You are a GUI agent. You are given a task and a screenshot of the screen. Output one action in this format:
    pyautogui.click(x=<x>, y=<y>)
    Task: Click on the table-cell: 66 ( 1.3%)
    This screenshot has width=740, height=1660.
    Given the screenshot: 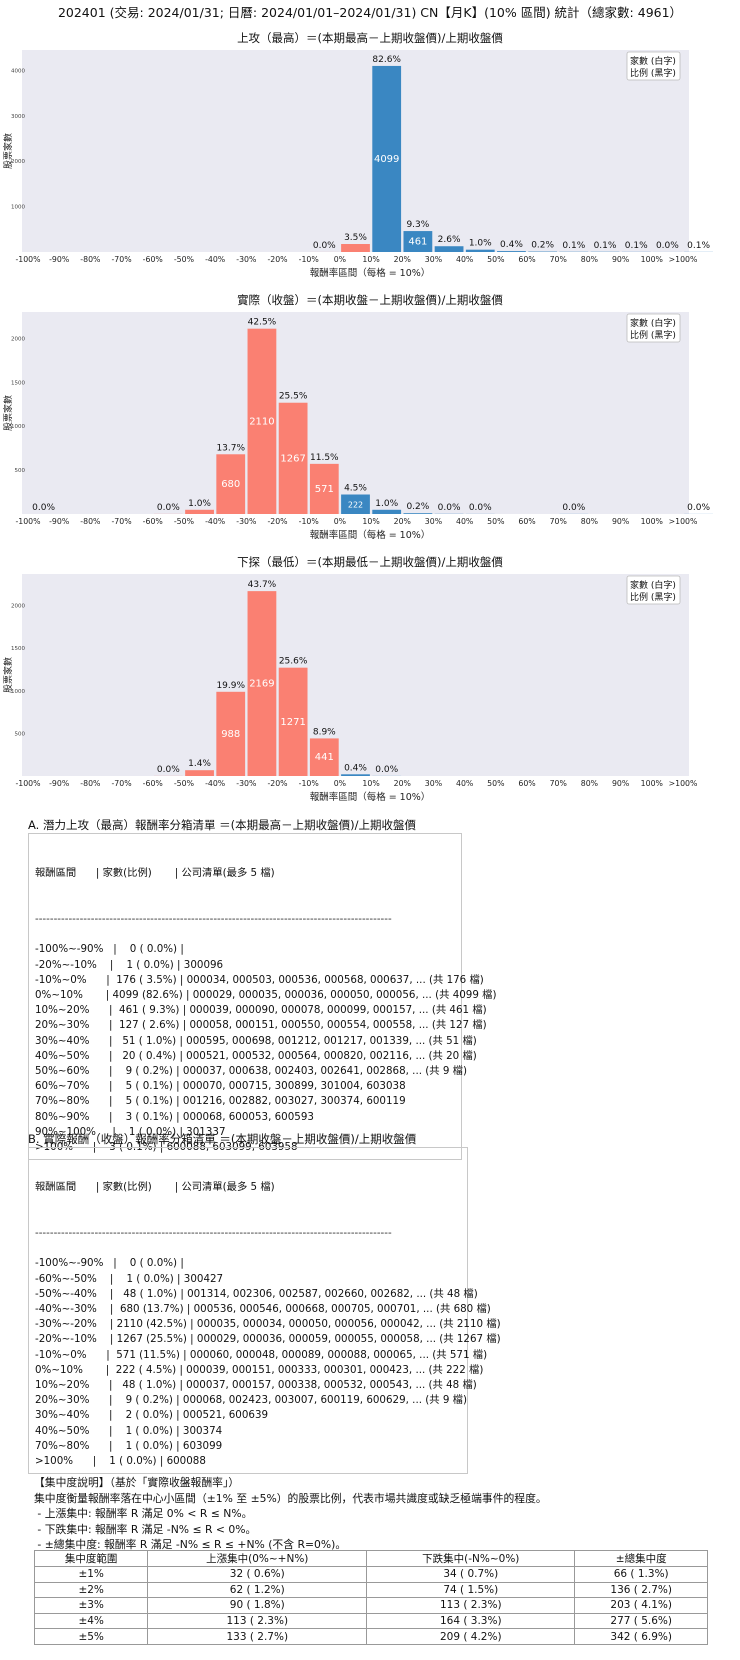 What is the action you would take?
    pyautogui.click(x=641, y=1574)
    